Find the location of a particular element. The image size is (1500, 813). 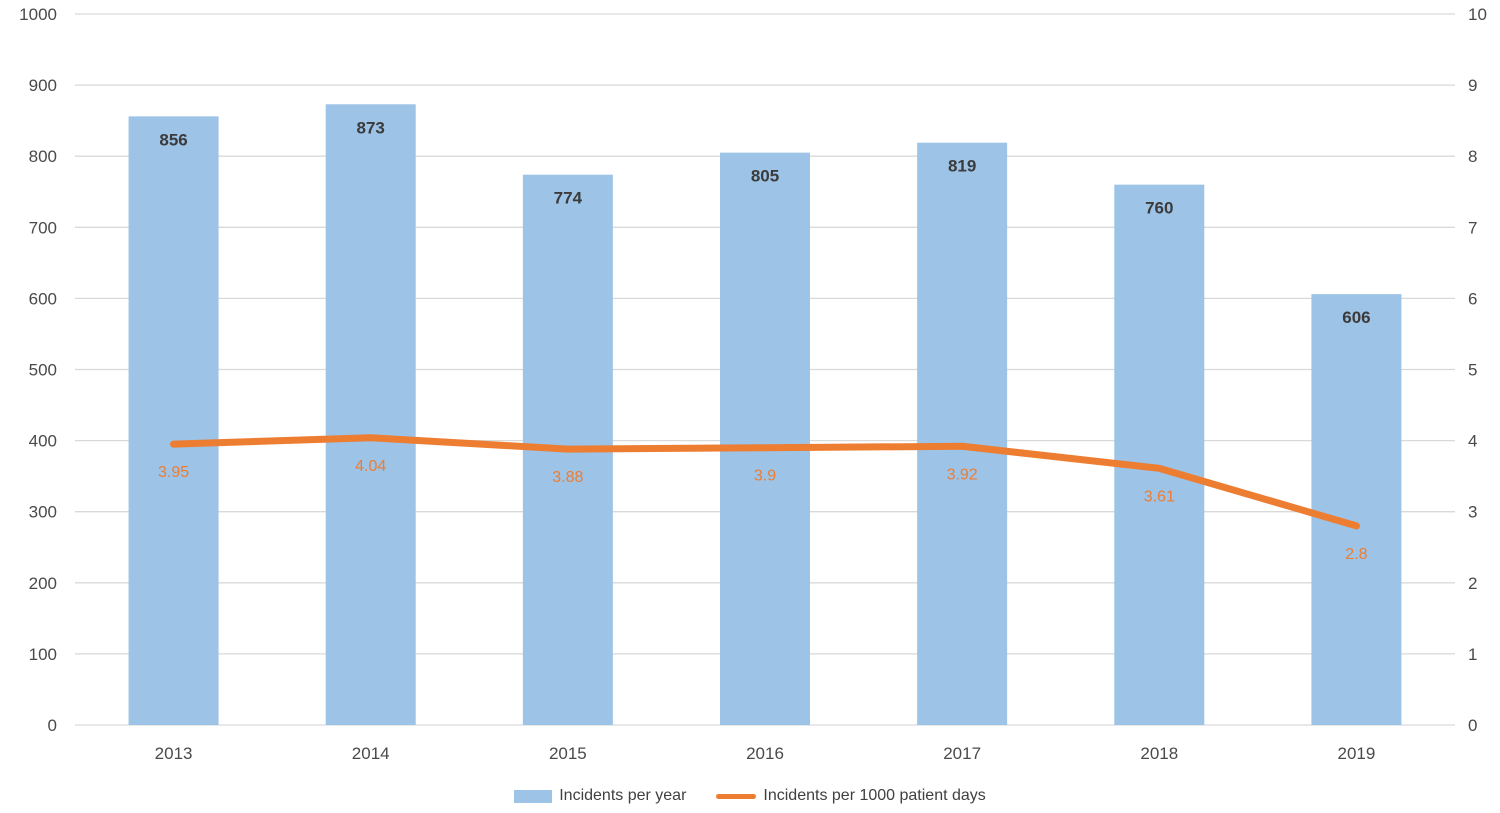

x-axis-category-label: 2017 is located at coordinates (962, 753).